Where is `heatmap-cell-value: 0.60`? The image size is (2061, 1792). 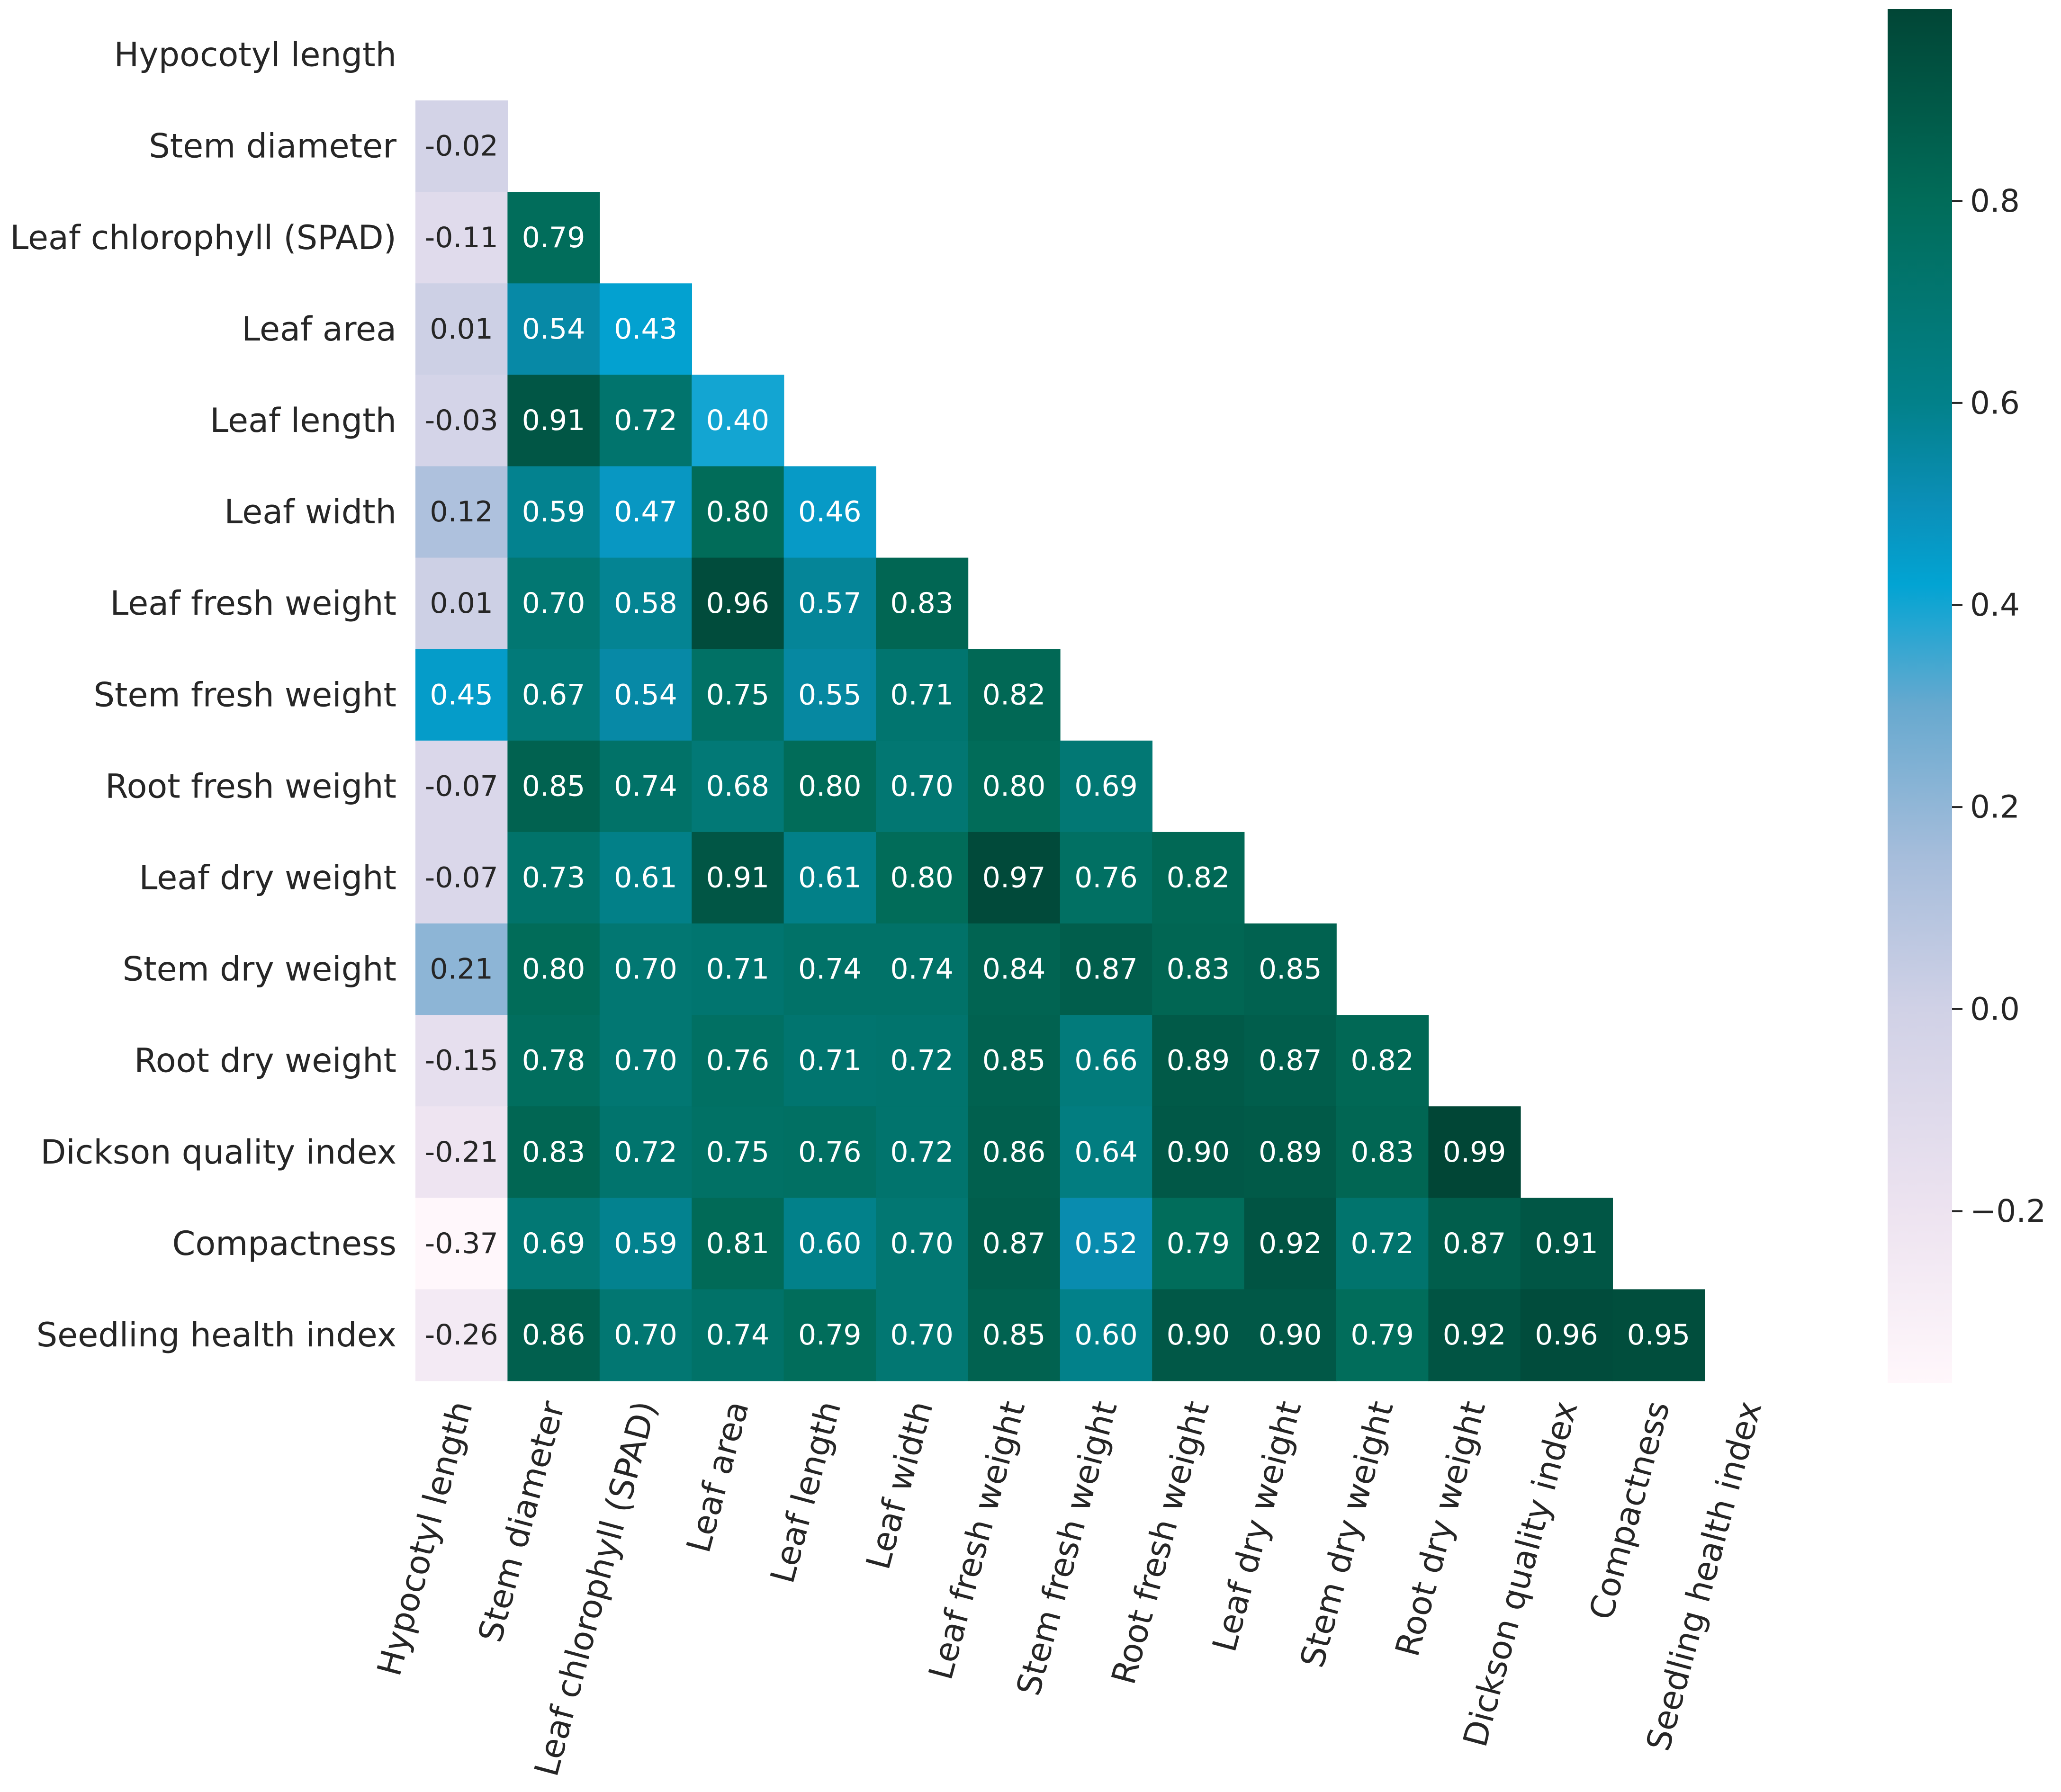
heatmap-cell-value: 0.60 is located at coordinates (830, 1243).